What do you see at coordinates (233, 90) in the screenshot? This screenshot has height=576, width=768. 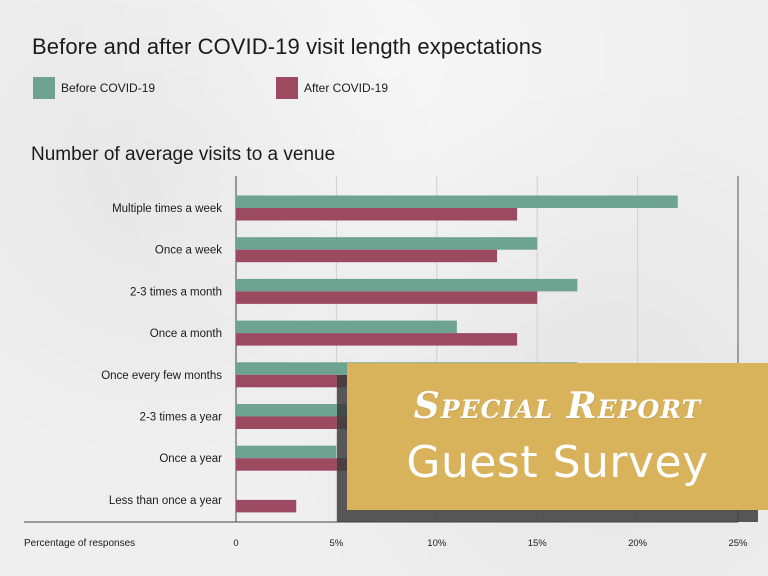 I see `legend: Before COVID-19 After COVID-19` at bounding box center [233, 90].